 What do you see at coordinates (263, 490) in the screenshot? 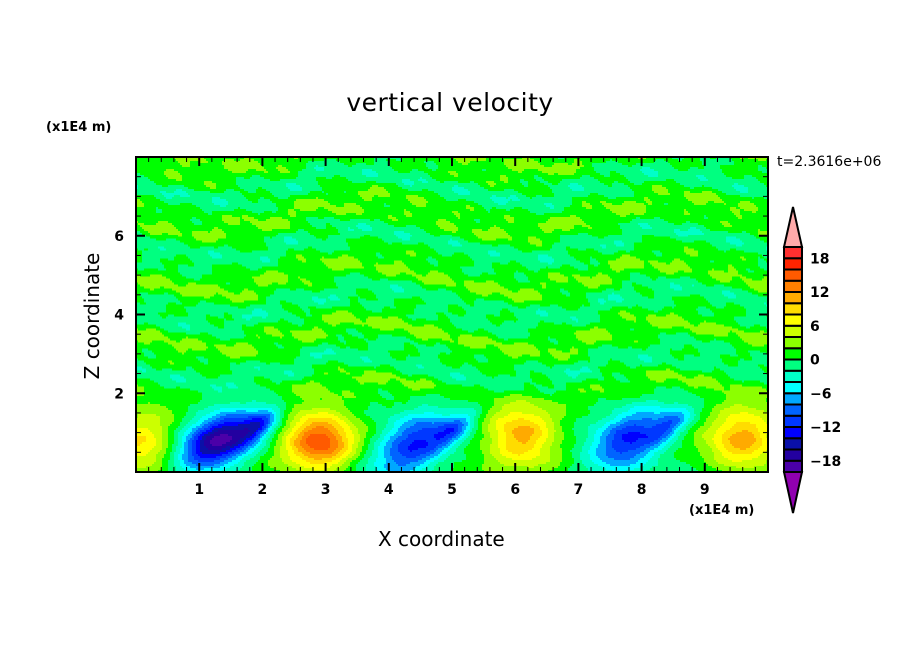
I see `x-tick-label: 2` at bounding box center [263, 490].